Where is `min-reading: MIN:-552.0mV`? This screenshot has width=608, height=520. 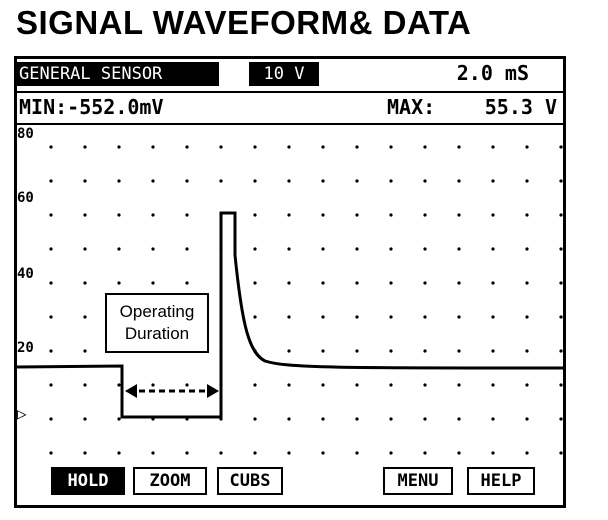
min-reading: MIN:-552.0mV is located at coordinates (91, 107).